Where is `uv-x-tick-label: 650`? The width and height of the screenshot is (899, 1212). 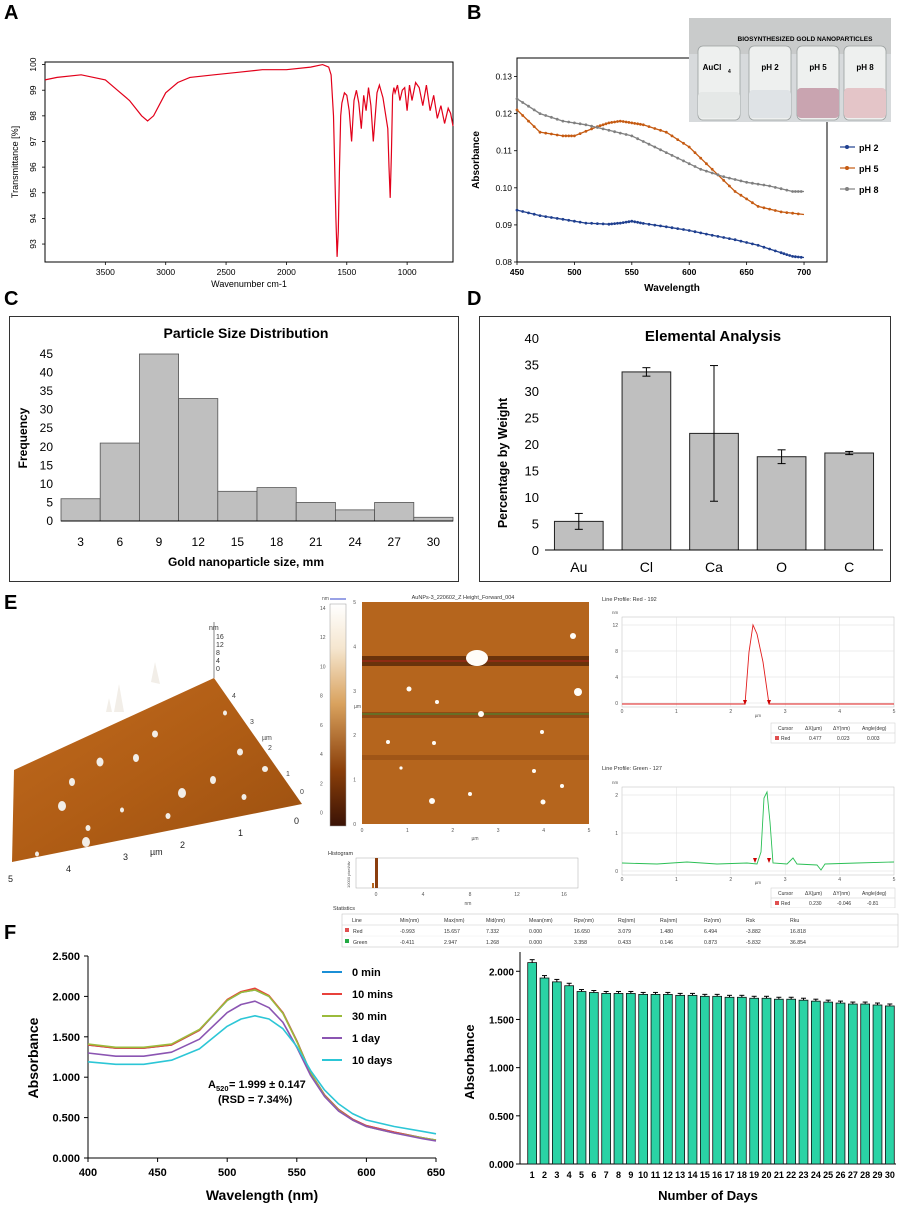 uv-x-tick-label: 650 is located at coordinates (747, 272).